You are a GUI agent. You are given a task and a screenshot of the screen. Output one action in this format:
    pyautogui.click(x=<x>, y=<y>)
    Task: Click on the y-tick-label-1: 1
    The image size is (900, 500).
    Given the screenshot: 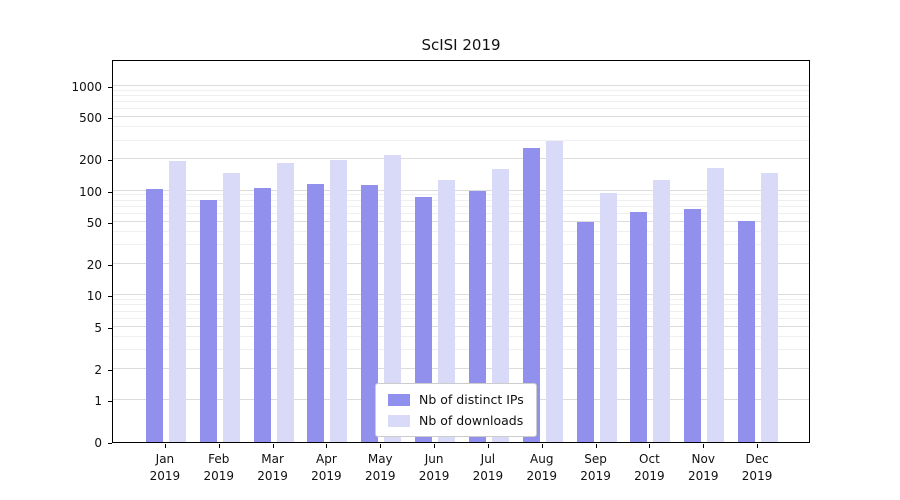 What is the action you would take?
    pyautogui.click(x=98, y=401)
    